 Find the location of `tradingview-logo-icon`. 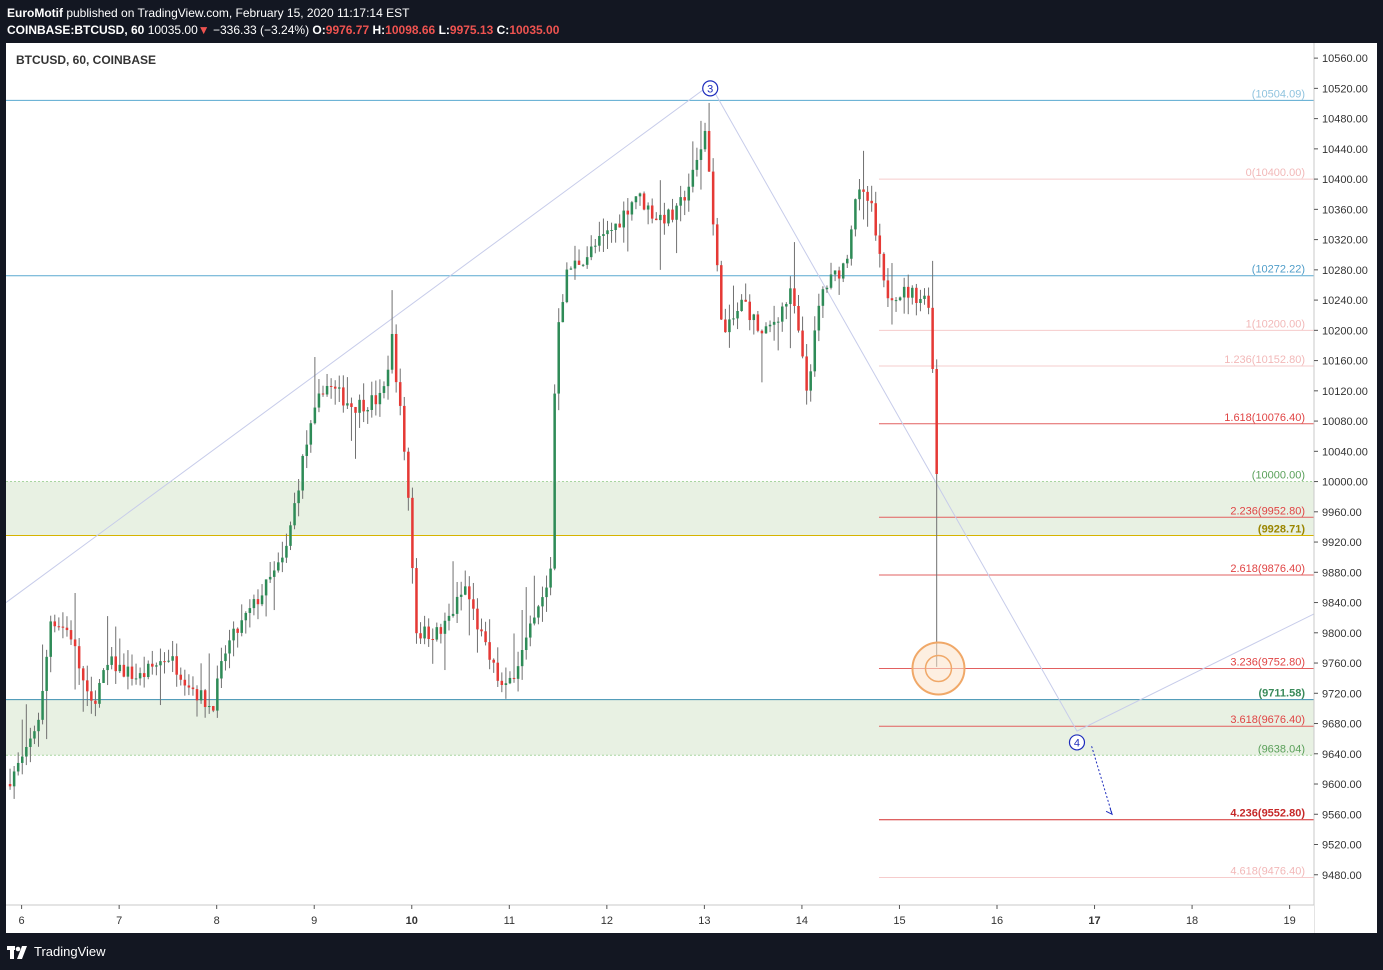

tradingview-logo-icon is located at coordinates (18, 953).